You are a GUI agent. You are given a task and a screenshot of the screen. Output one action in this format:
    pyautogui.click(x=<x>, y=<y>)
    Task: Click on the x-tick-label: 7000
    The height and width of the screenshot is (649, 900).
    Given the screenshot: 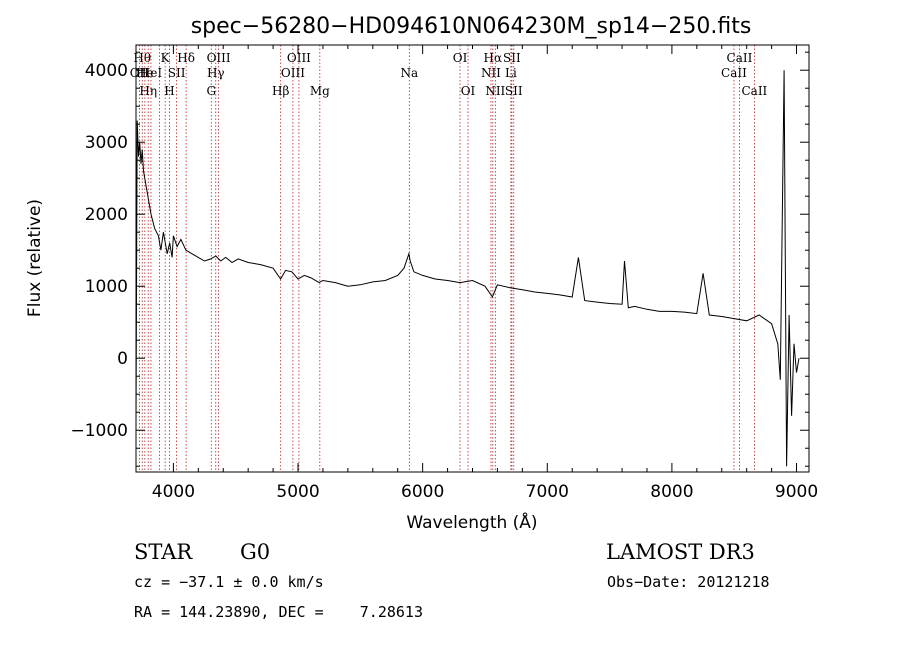 What is the action you would take?
    pyautogui.click(x=547, y=492)
    